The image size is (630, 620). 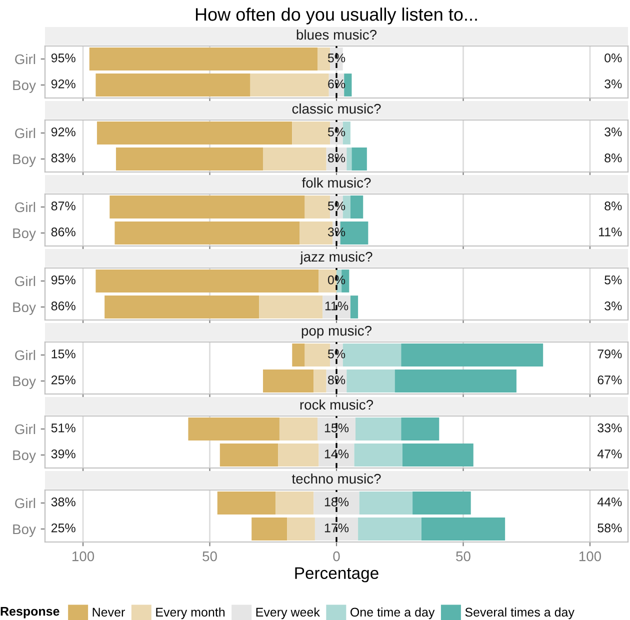 I want to click on annotation: 67%, so click(x=610, y=380).